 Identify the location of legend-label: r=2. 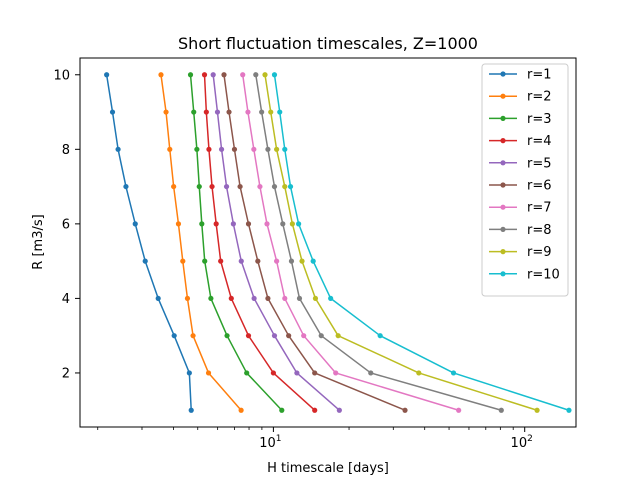
(539, 97).